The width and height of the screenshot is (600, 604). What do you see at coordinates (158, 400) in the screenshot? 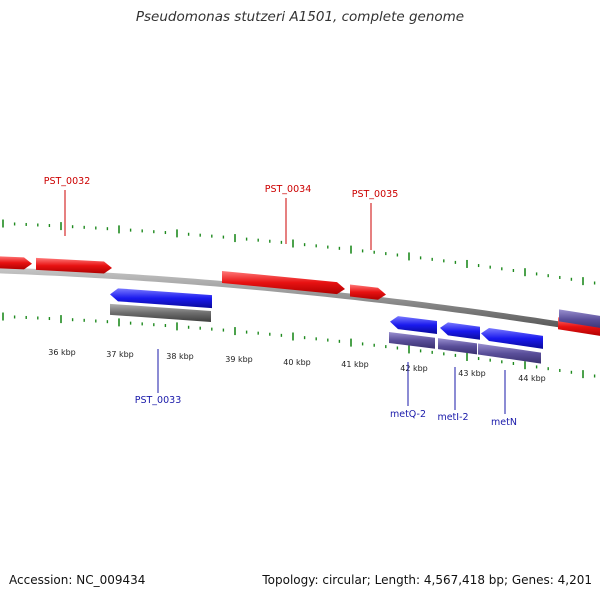
I see `gene-label: PST_0033` at bounding box center [158, 400].